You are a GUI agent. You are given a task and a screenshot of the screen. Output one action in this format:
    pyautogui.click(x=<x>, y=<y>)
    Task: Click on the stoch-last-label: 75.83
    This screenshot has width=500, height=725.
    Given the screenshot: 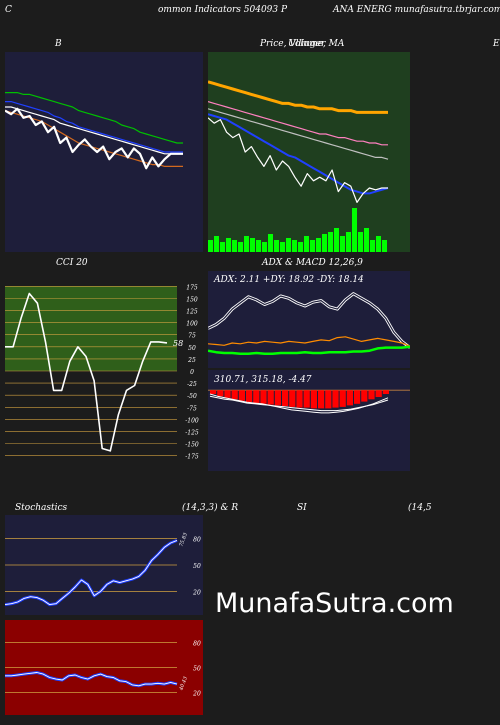 What is the action you would take?
    pyautogui.click(x=183, y=540)
    